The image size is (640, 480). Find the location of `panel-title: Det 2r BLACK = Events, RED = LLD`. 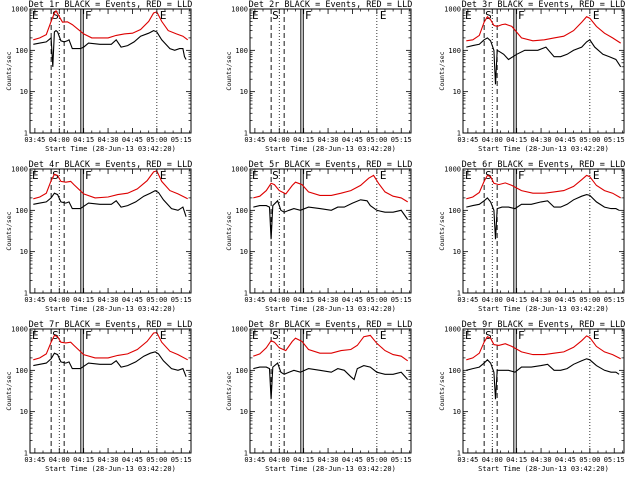

panel-title: Det 2r BLACK = Events, RED = LLD is located at coordinates (331, 5).